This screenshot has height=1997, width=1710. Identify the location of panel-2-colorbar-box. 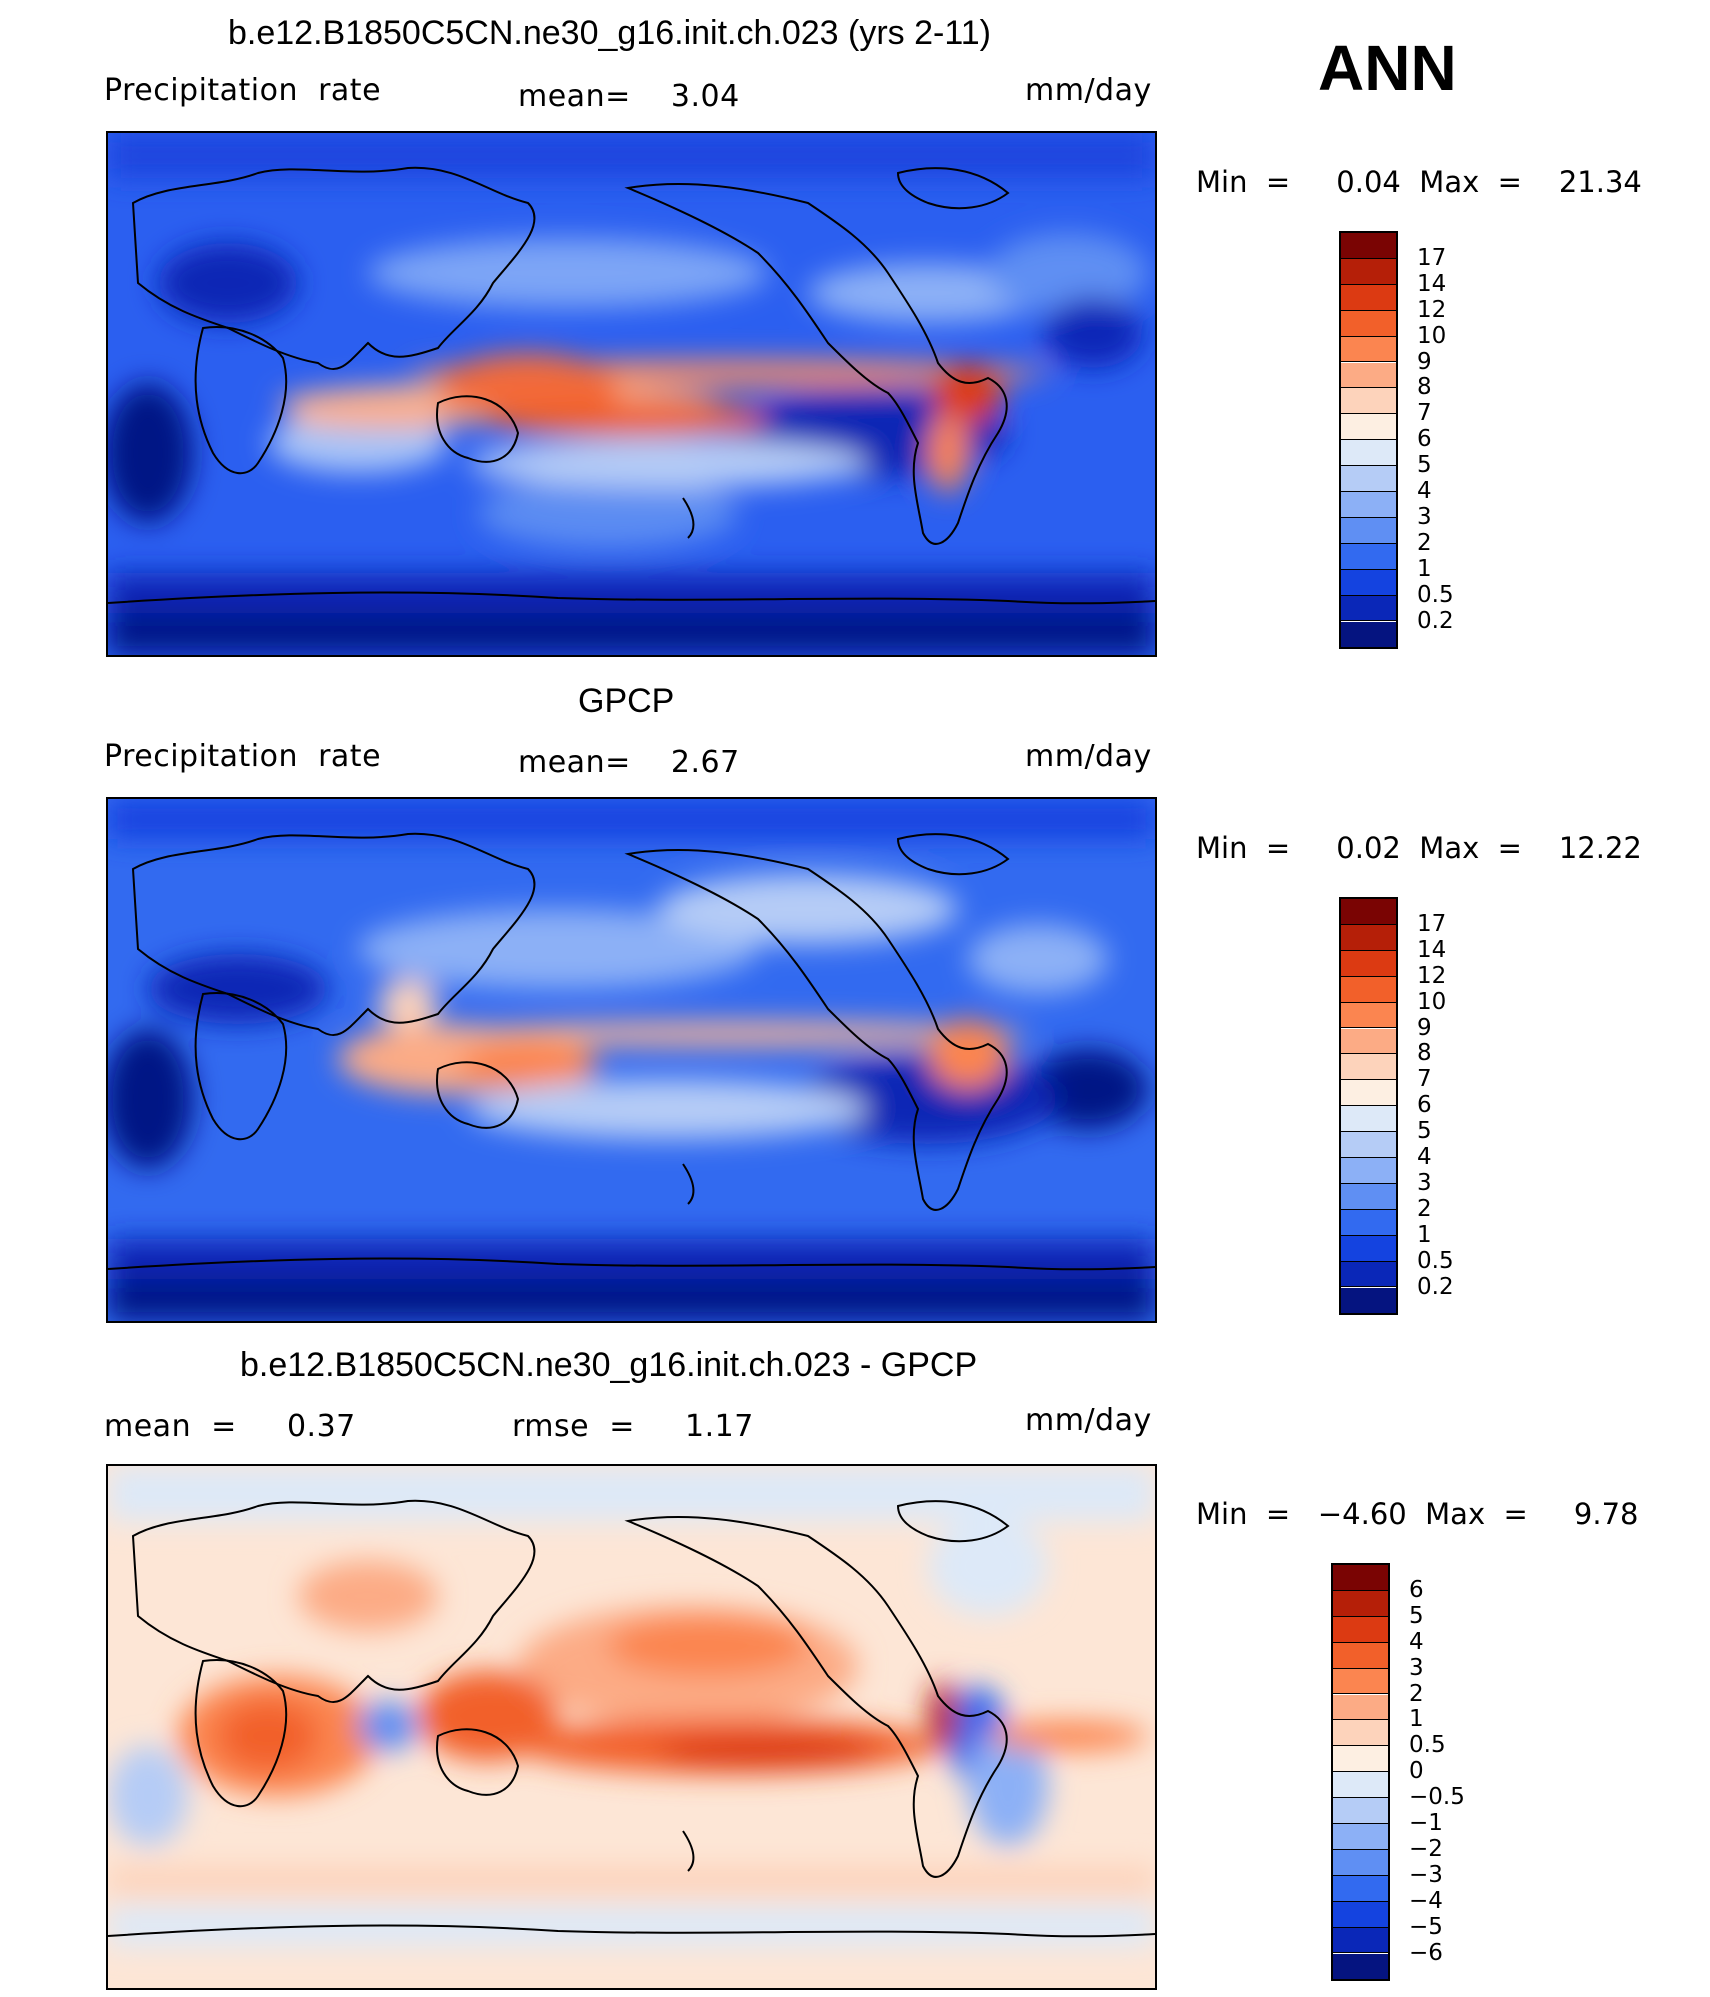
(1368, 1106).